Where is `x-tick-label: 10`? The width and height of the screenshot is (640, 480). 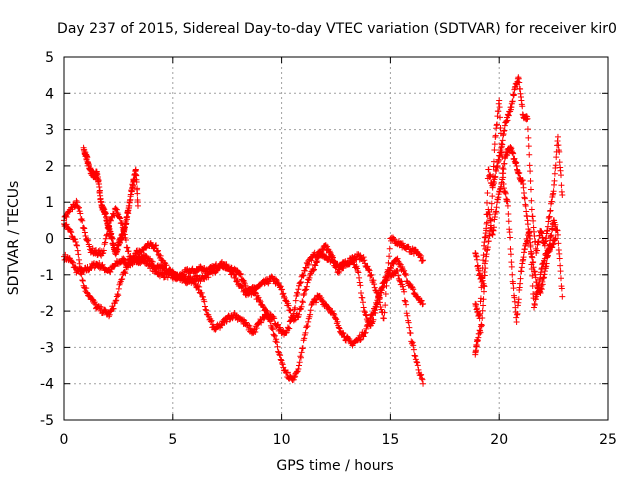
x-tick-label: 10 is located at coordinates (282, 440).